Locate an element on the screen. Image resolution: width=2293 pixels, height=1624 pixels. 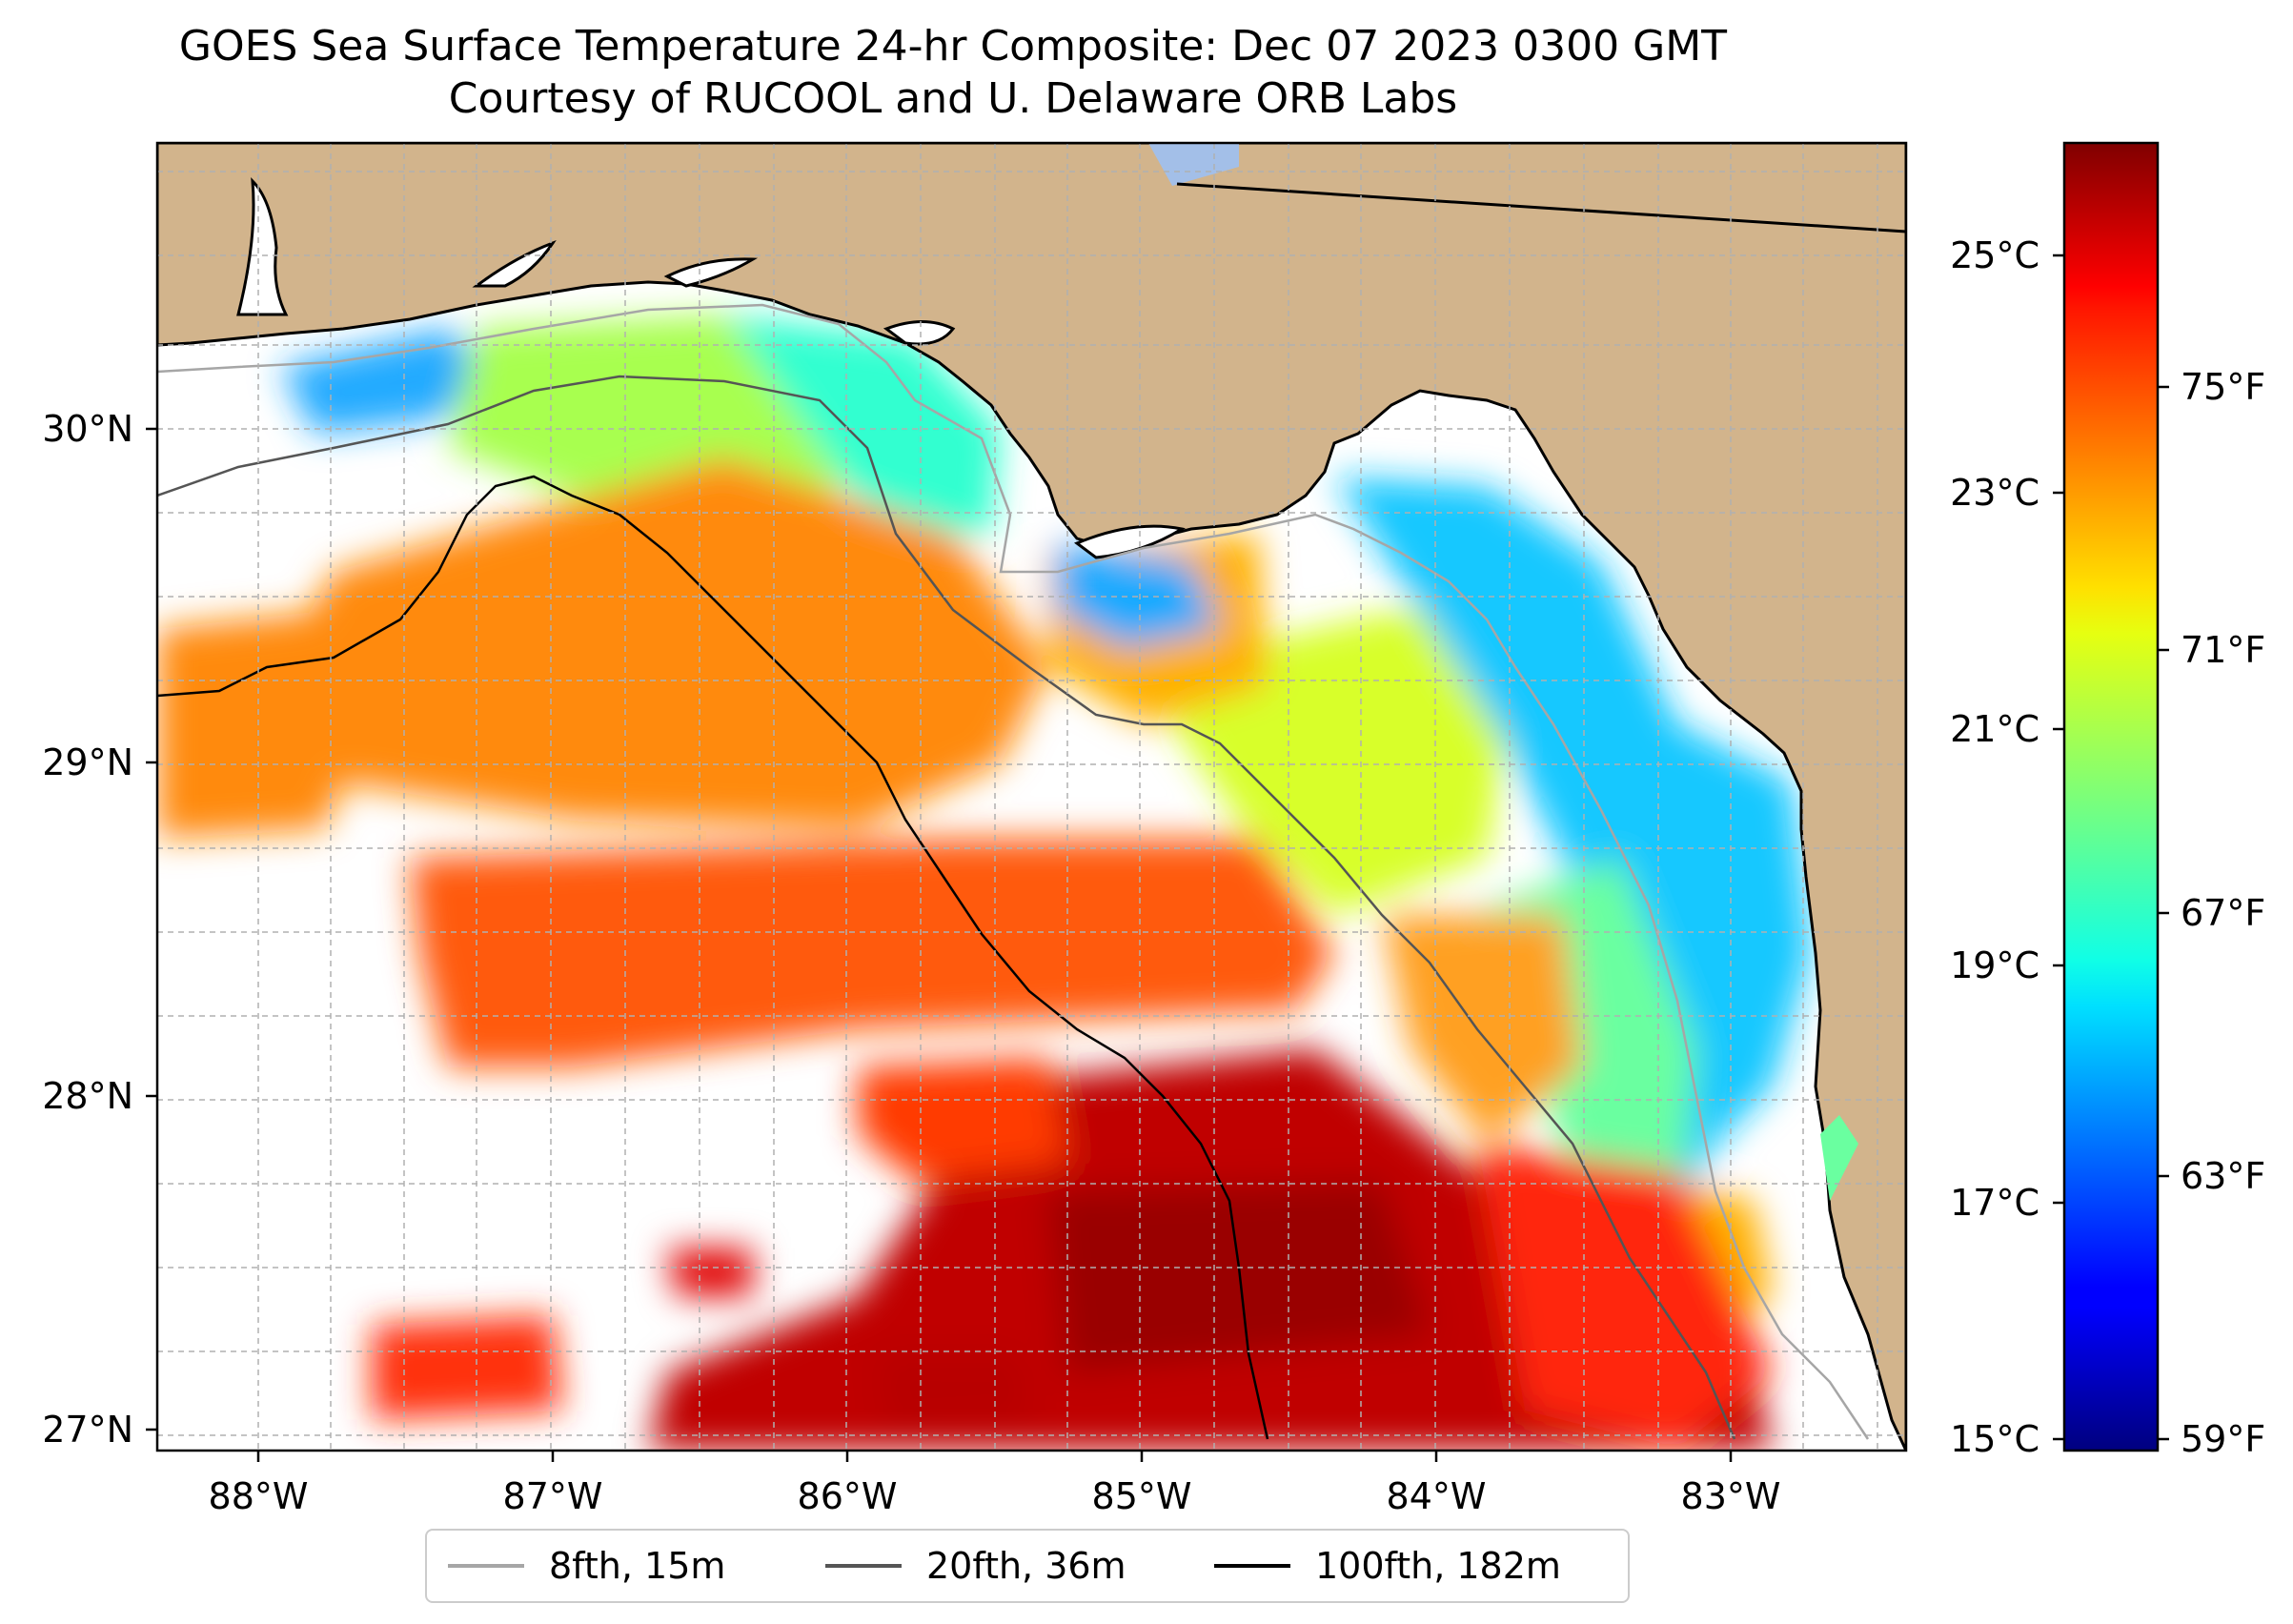
pensacola-bay is located at coordinates (515, 263).